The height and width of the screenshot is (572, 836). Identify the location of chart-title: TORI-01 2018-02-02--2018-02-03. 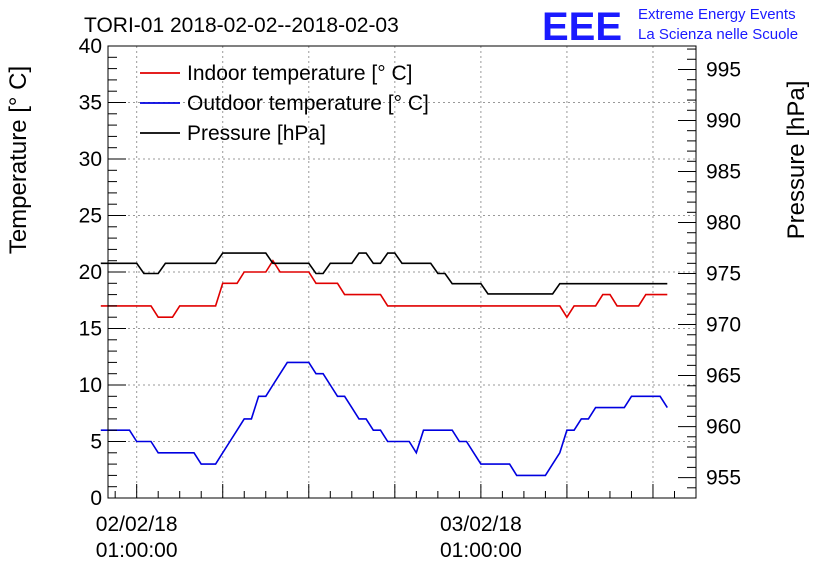
(241, 25).